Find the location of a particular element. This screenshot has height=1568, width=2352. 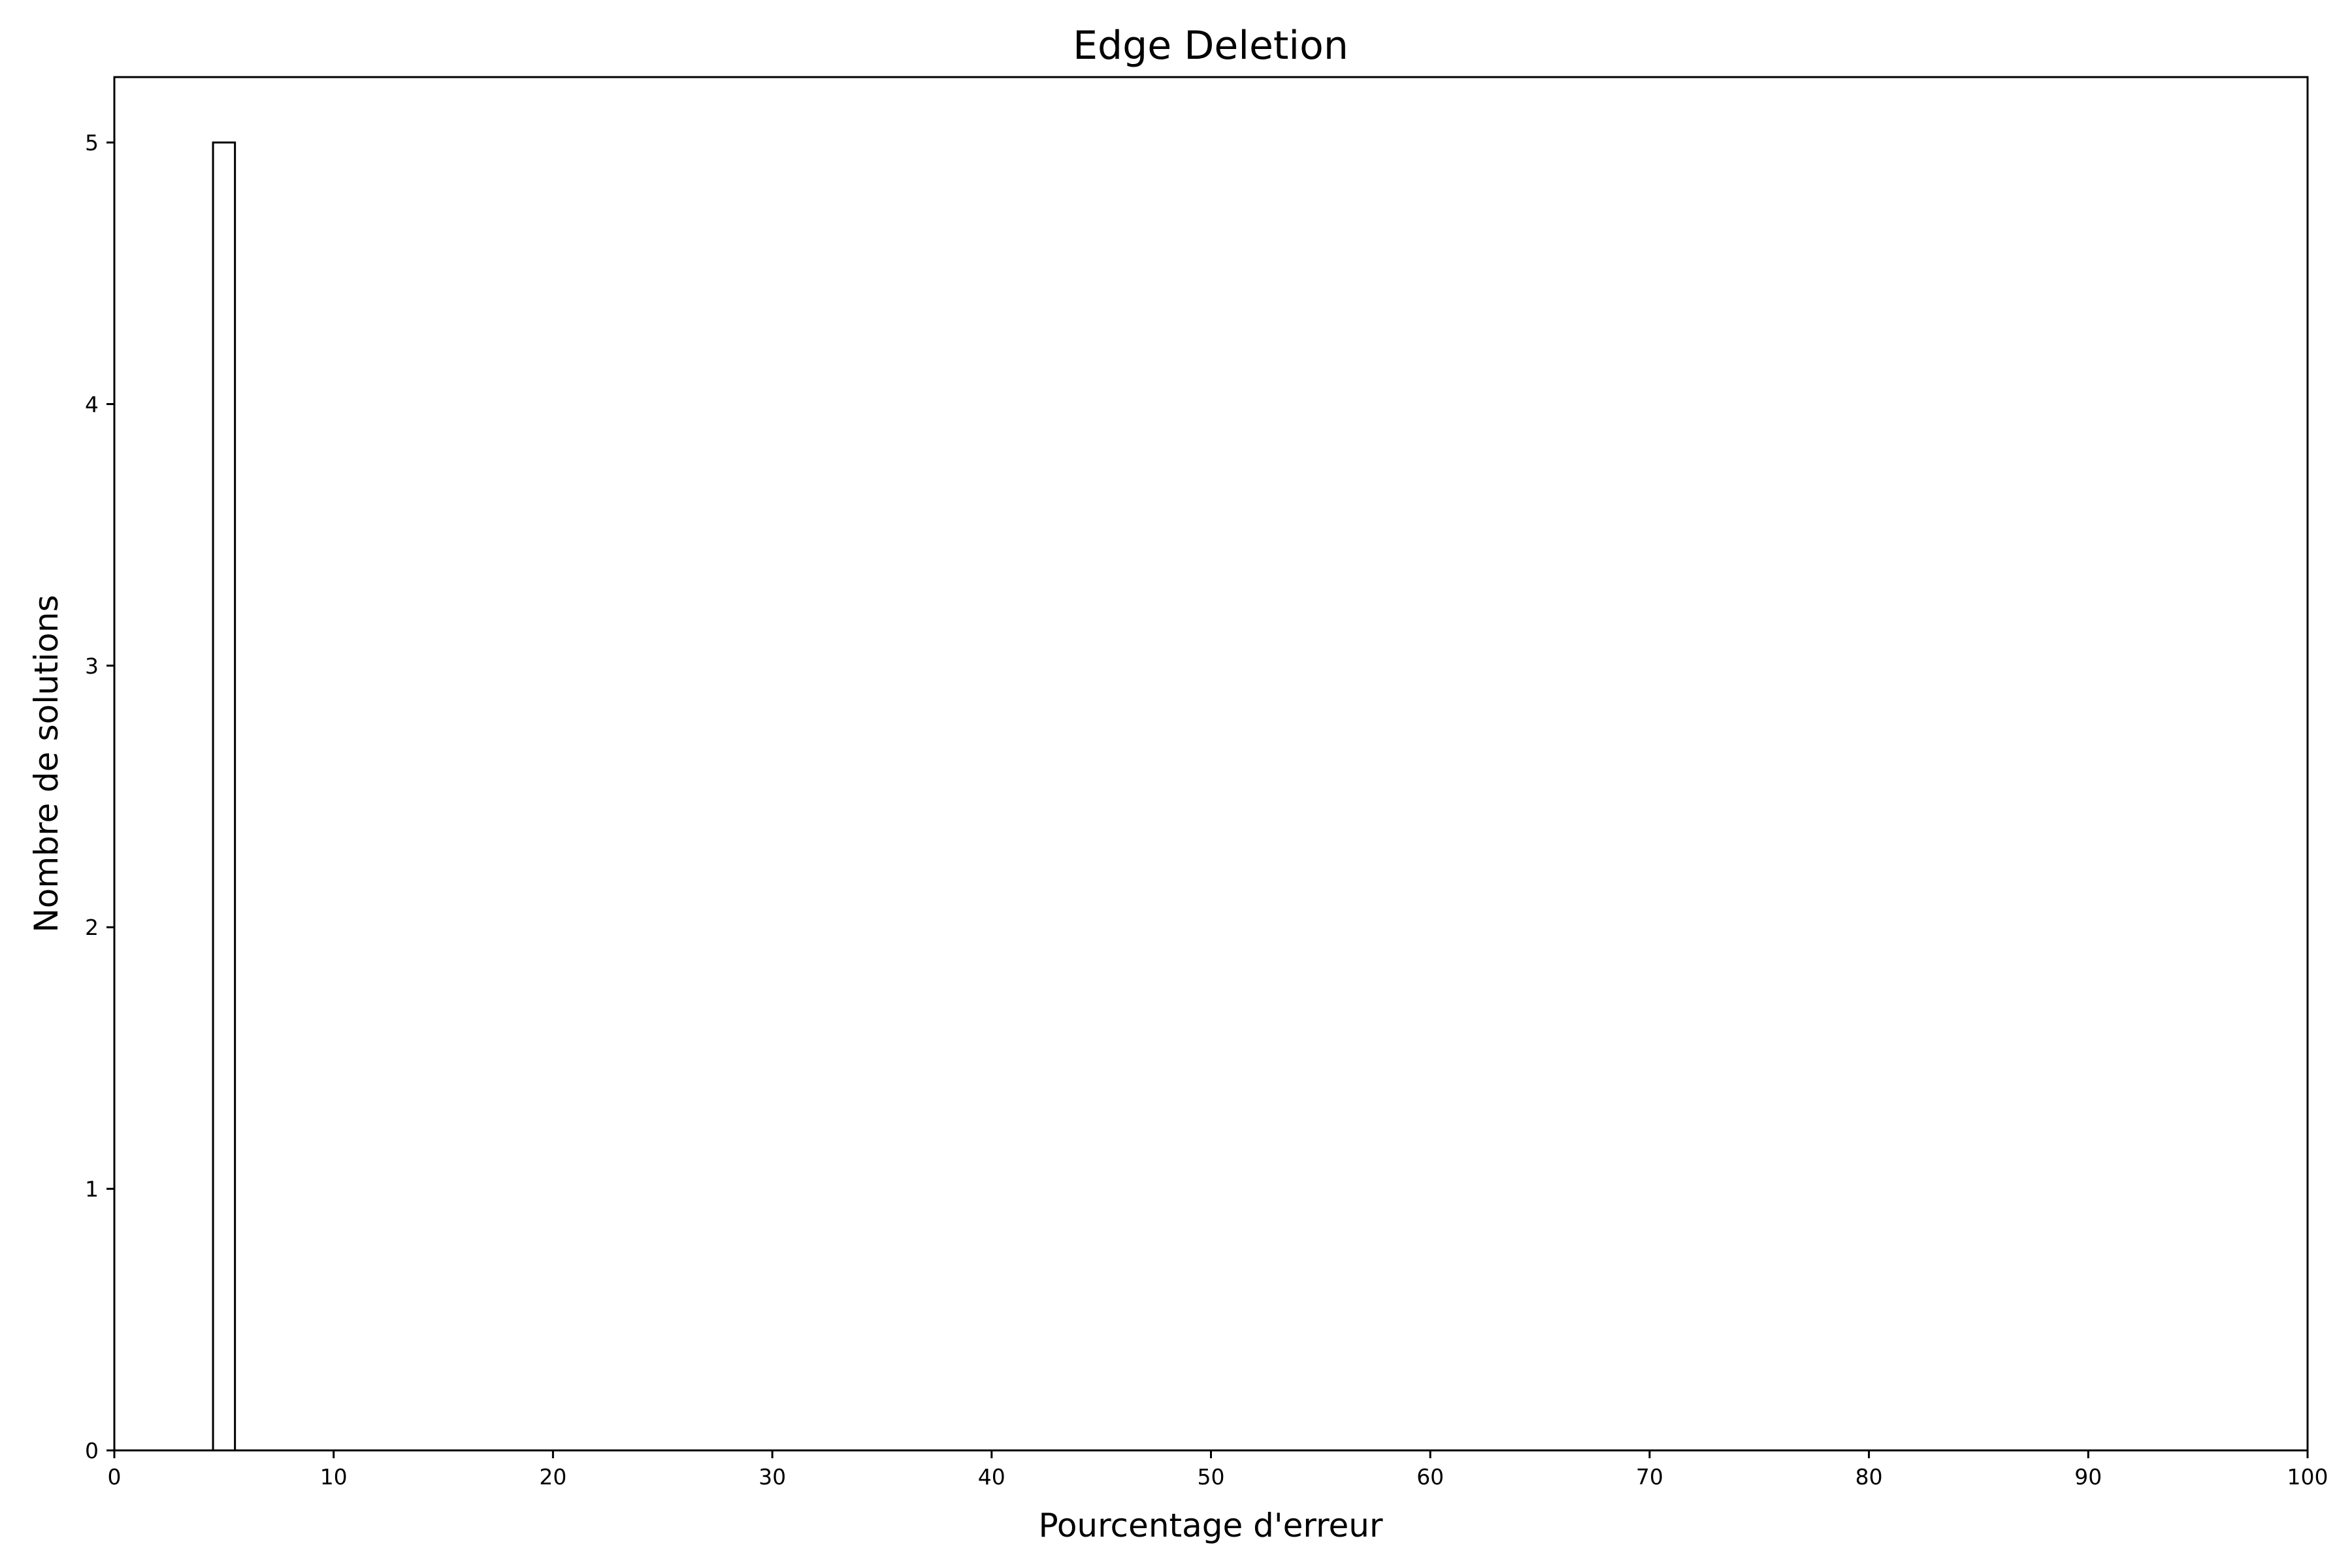

bars-layer is located at coordinates (224, 796).